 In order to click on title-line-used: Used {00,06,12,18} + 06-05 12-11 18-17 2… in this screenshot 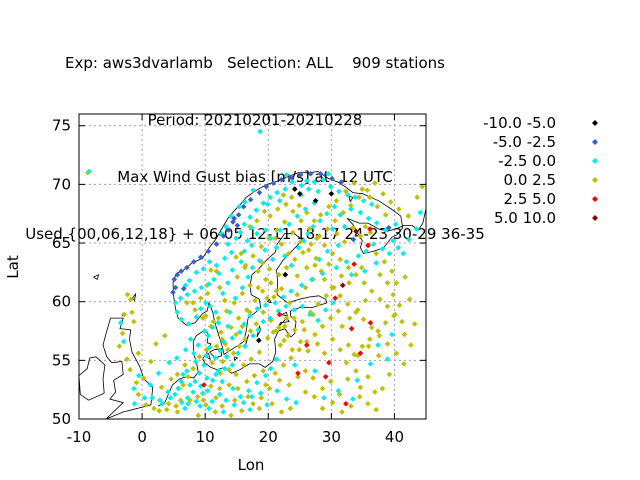, I will do `click(255, 234)`.